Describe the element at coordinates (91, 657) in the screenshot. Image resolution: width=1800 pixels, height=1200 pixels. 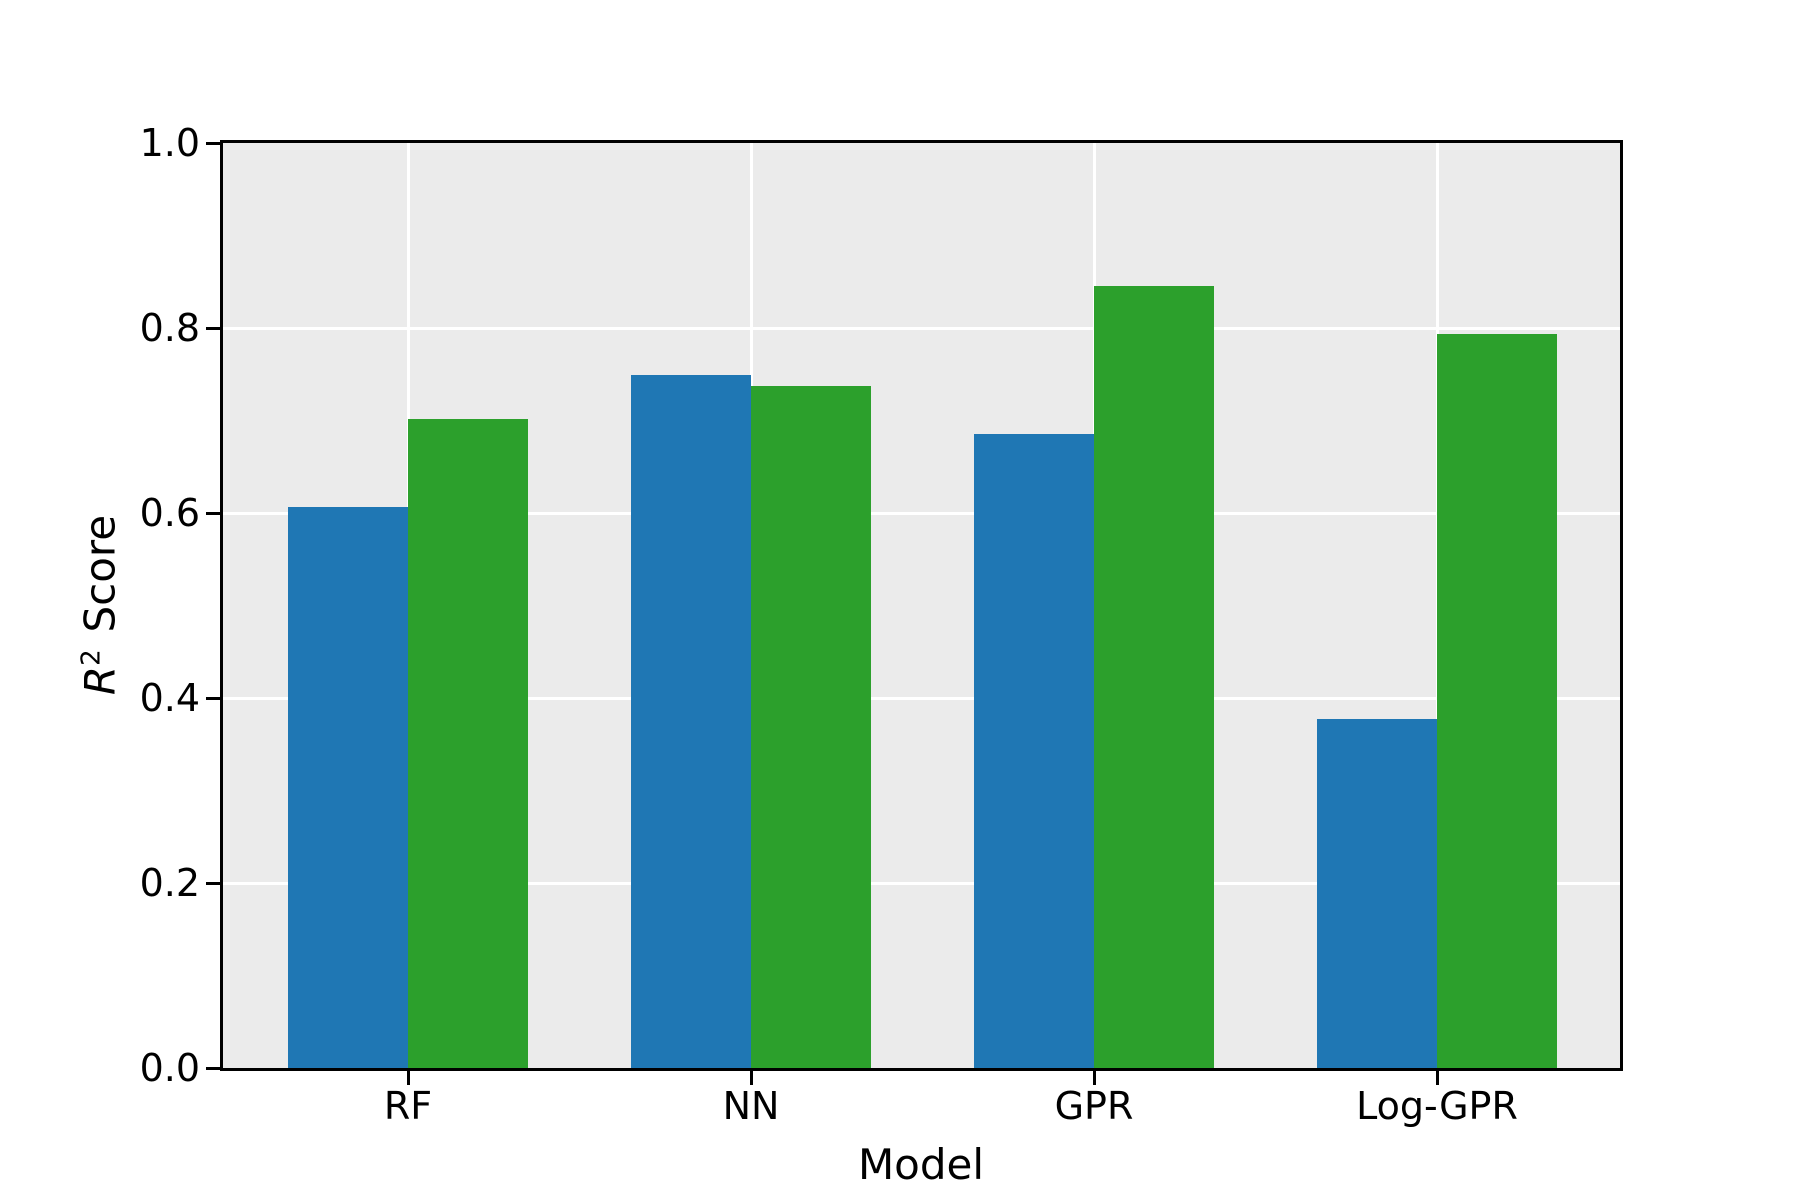
I see `y-axis-label-exponent: 2` at that location.